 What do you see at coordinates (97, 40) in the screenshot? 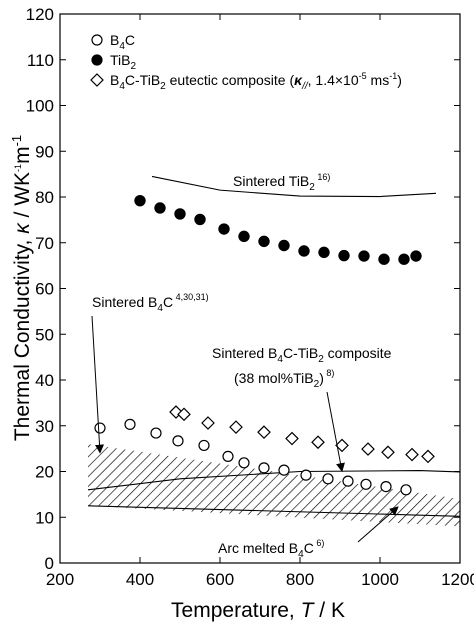
I see `legend-open-circle-marker` at bounding box center [97, 40].